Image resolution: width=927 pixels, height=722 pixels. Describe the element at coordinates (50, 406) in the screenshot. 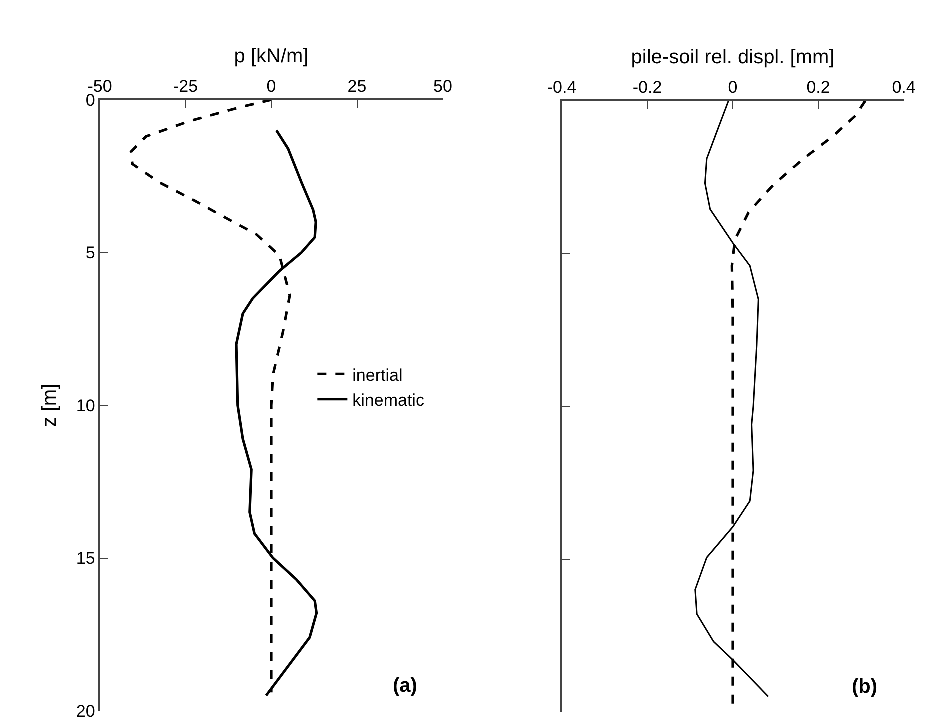

I see `y-axis-title: z [m]` at that location.